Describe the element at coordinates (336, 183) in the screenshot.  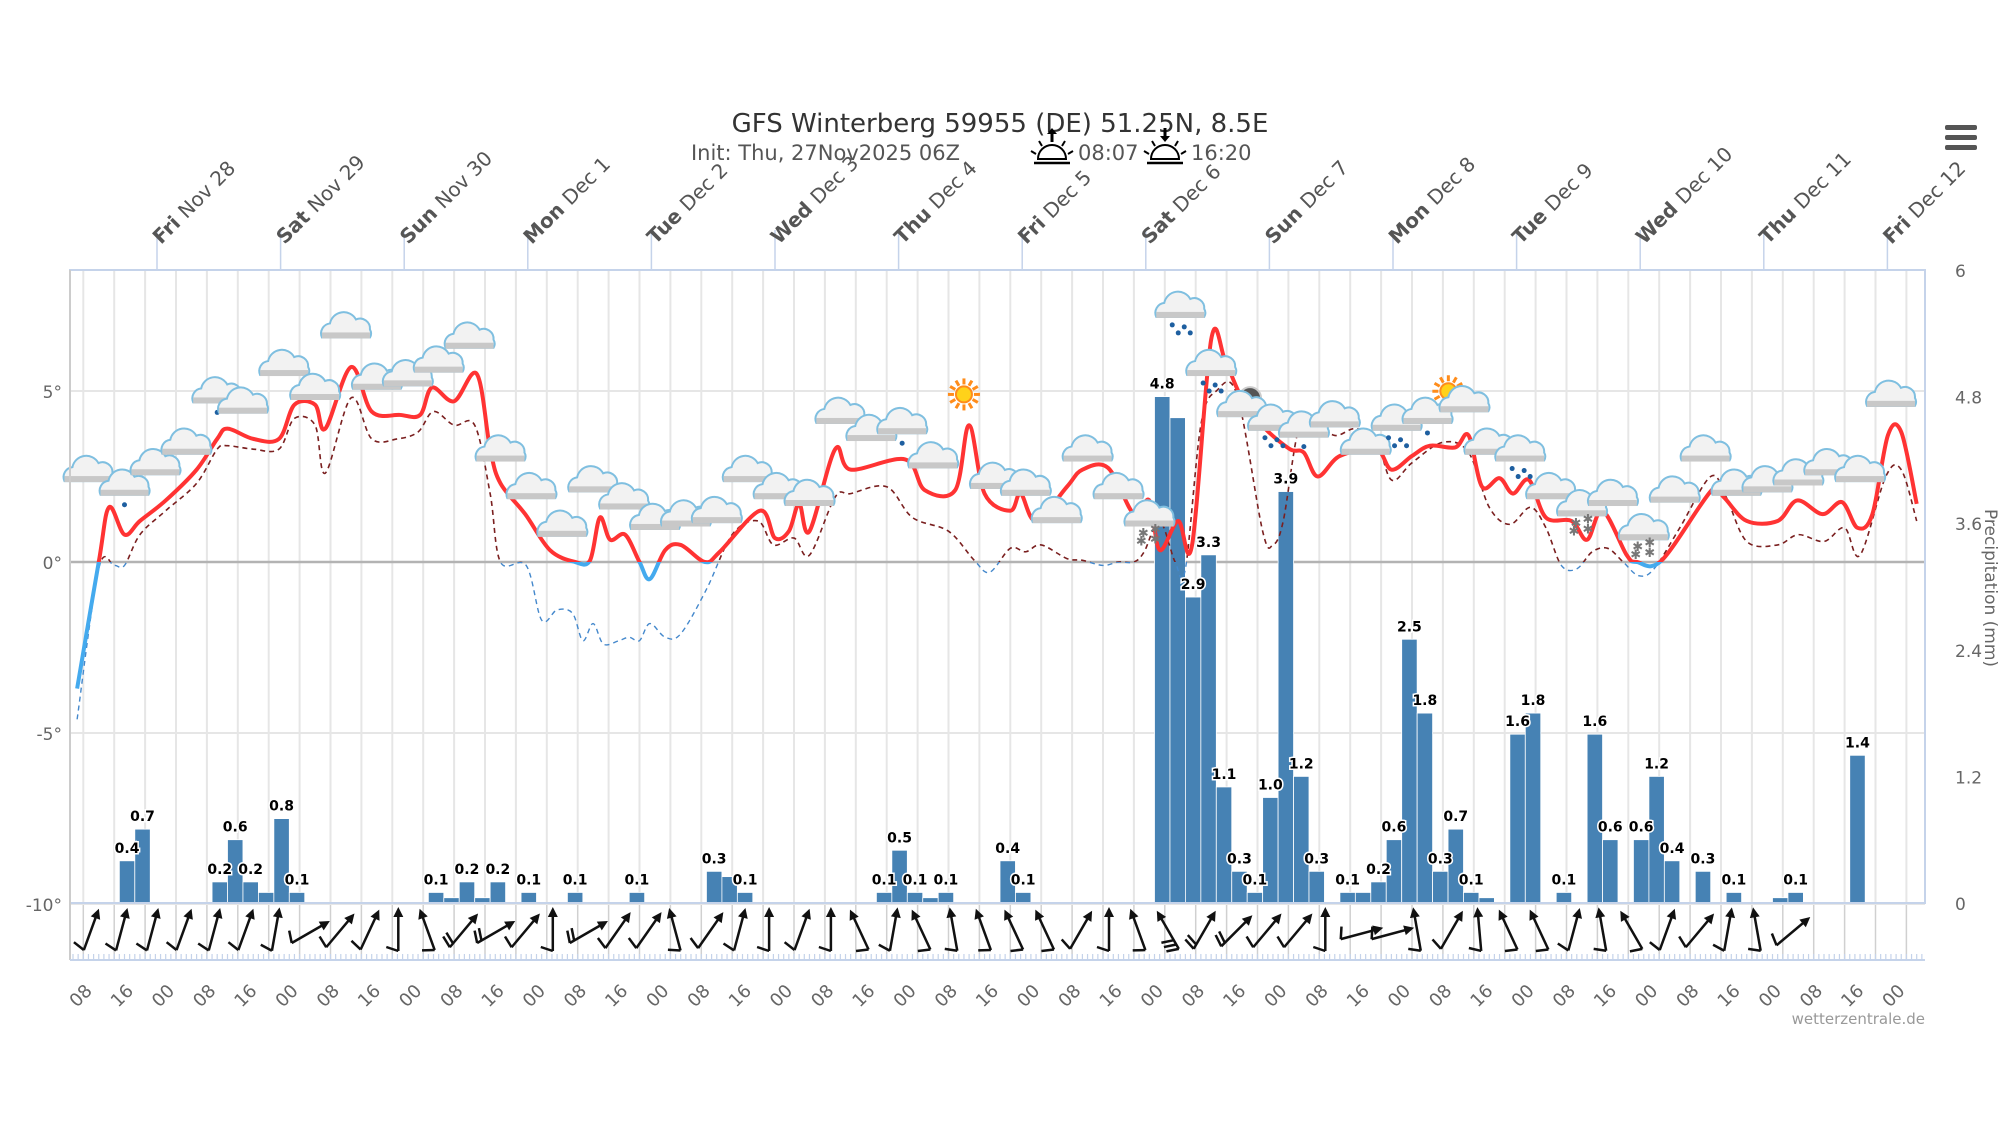
I see `day-label-date: Nov 29` at that location.